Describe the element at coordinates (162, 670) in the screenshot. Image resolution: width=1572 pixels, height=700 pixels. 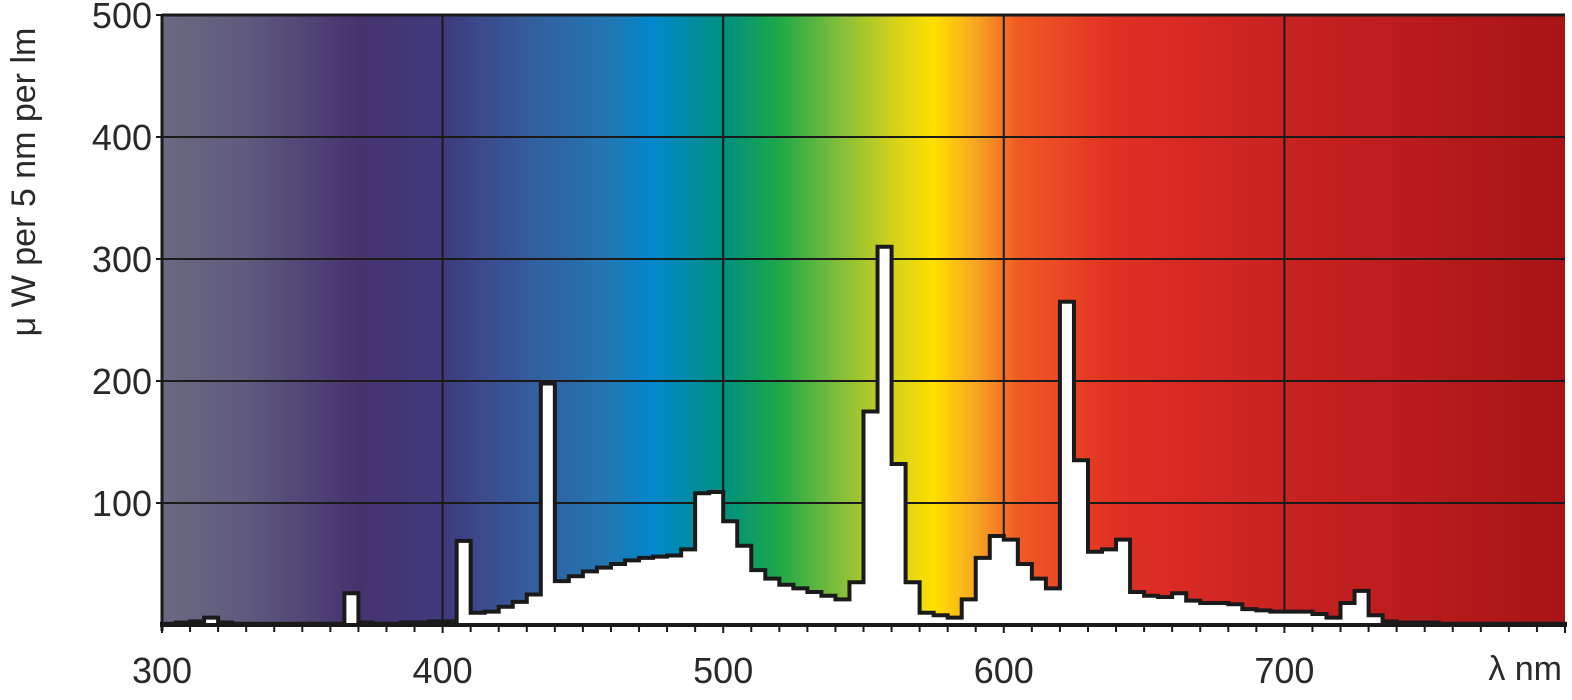
I see `x-tick-label: 300` at that location.